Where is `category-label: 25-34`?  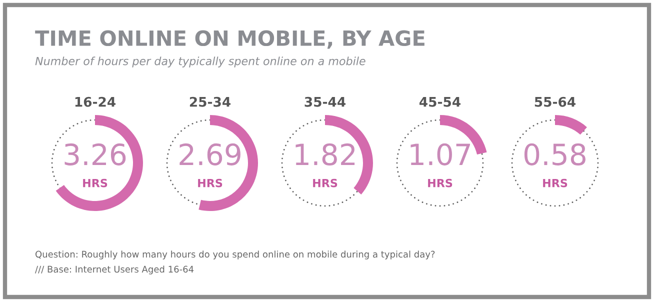 category-label: 25-34 is located at coordinates (210, 101).